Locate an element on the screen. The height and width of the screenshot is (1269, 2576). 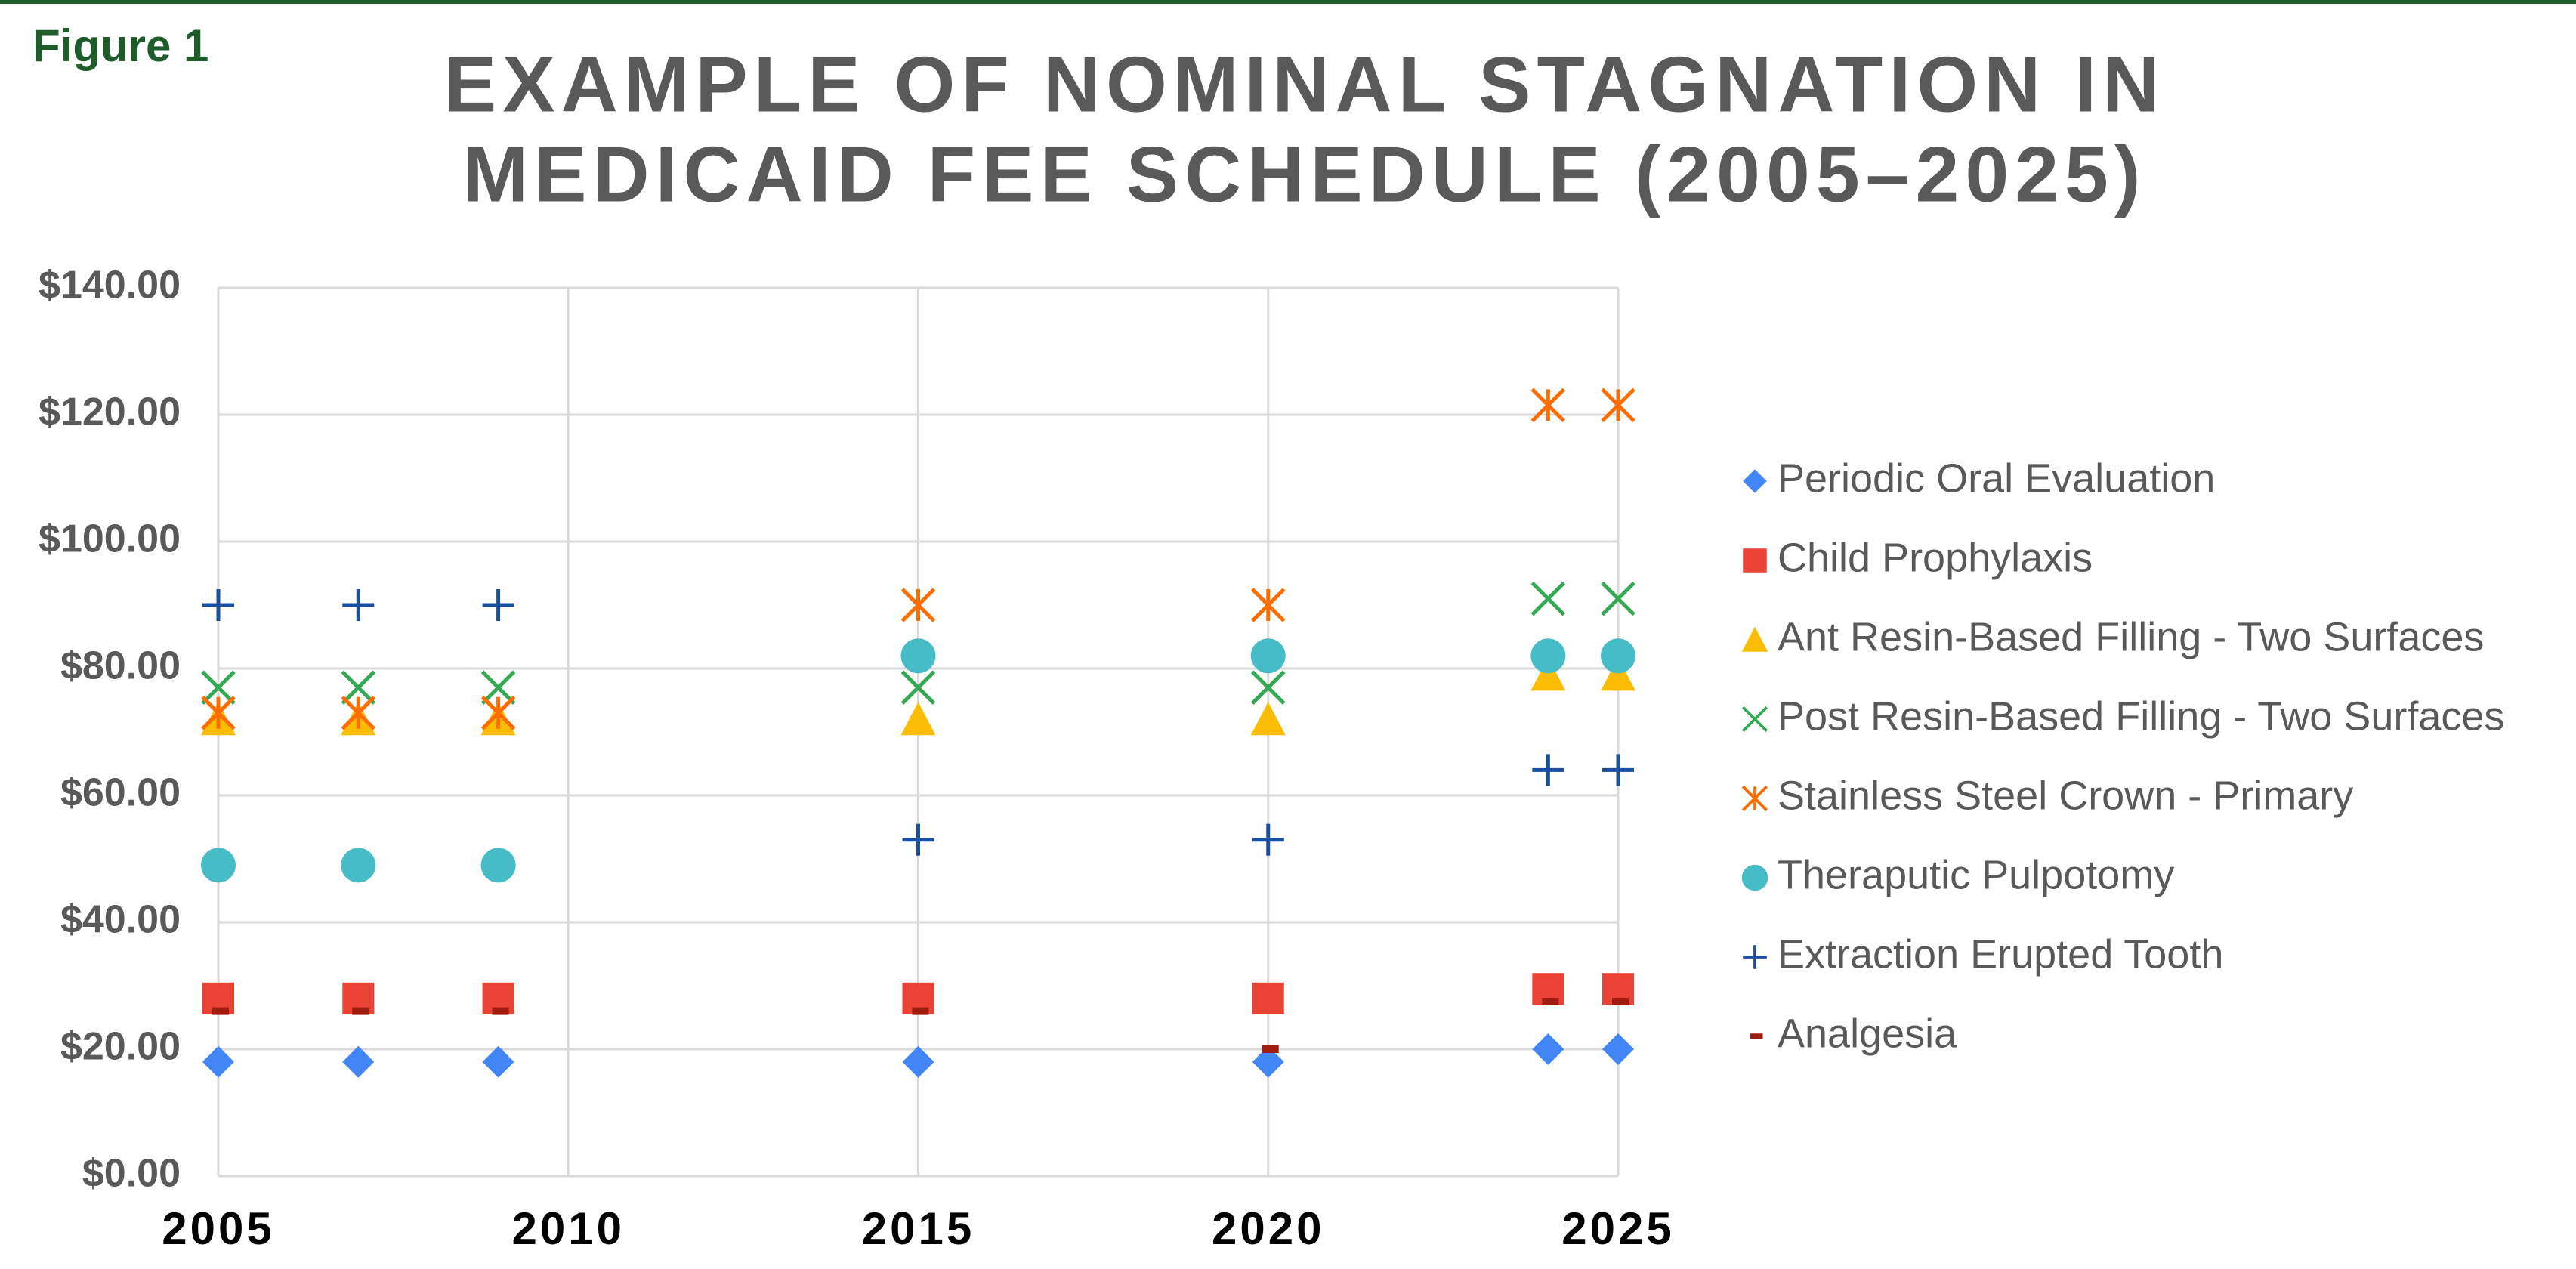
y-tick-label: $120.00 is located at coordinates (110, 412).